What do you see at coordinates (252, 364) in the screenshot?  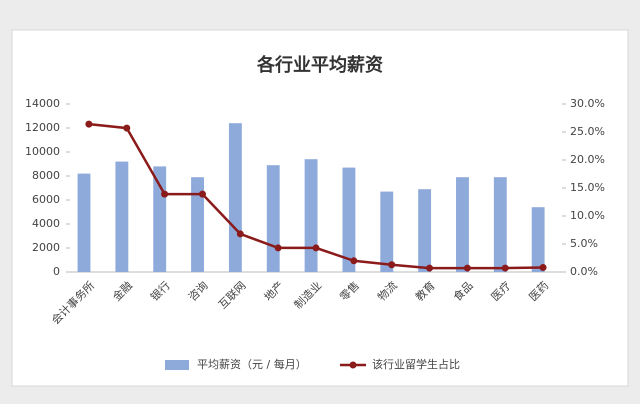 I see `legend-label: 平均薪资（元 / 每月）` at bounding box center [252, 364].